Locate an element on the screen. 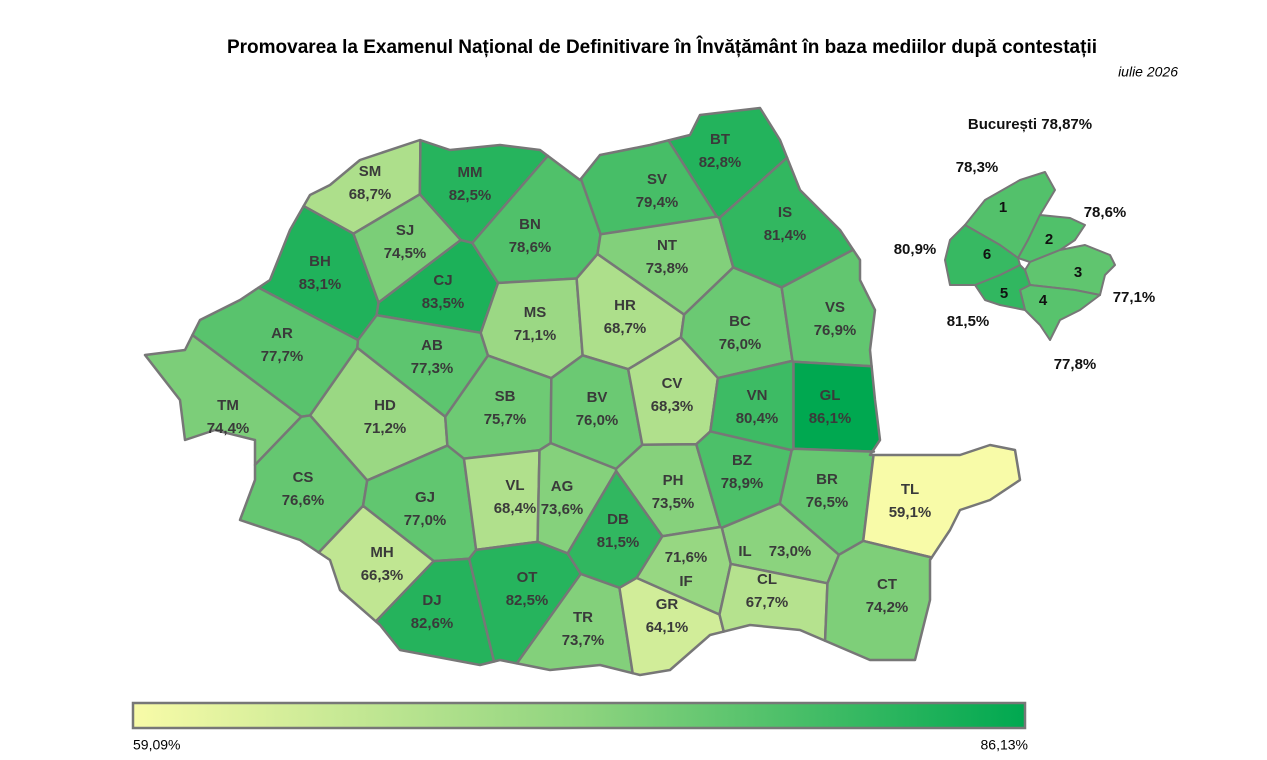 This screenshot has width=1267, height=760. county-code: DJ is located at coordinates (431, 600).